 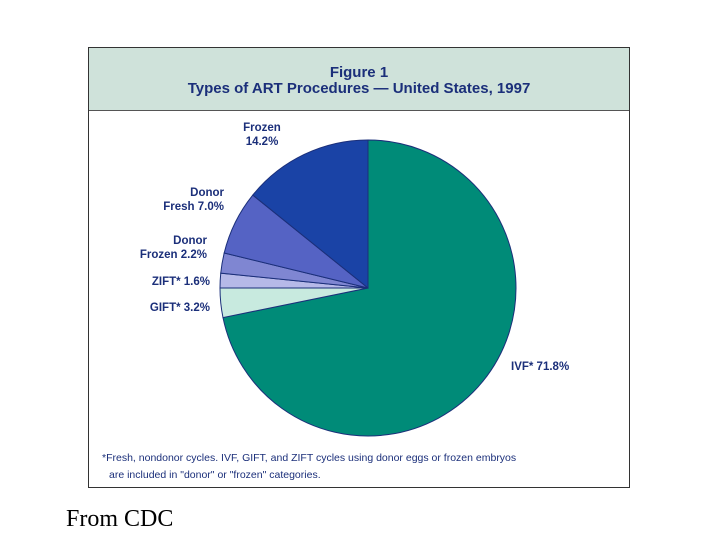 What do you see at coordinates (180, 308) in the screenshot?
I see `pie-label-gift: GIFT* 3.2%` at bounding box center [180, 308].